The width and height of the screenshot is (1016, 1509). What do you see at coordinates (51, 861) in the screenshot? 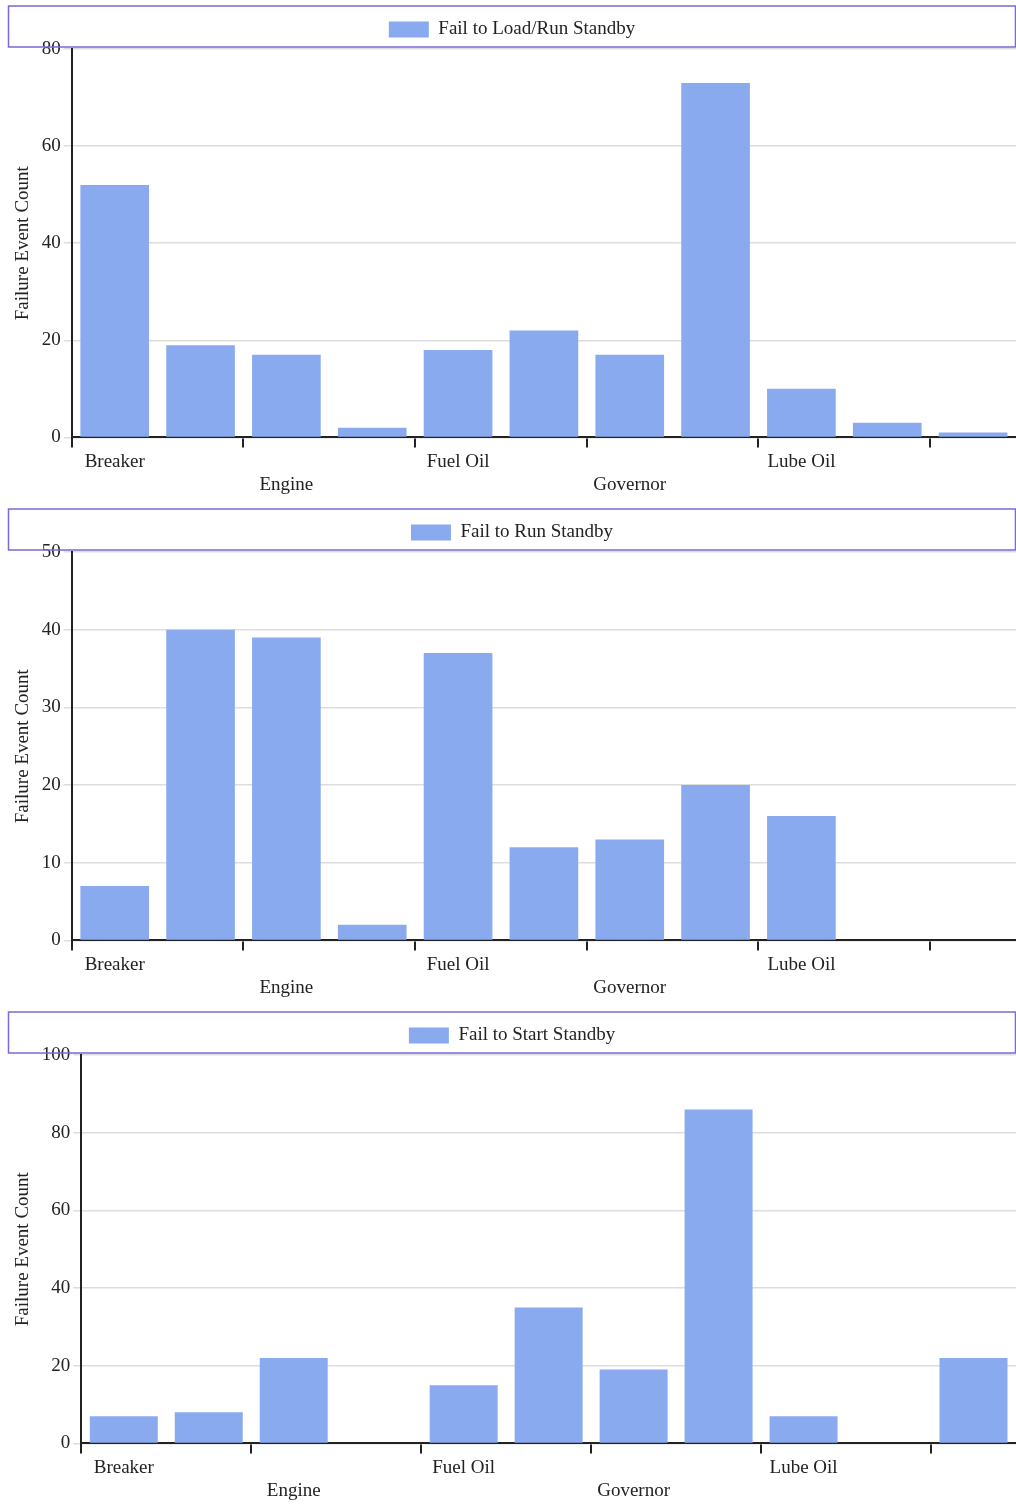
I see `y-tick-label: 10` at bounding box center [51, 861].